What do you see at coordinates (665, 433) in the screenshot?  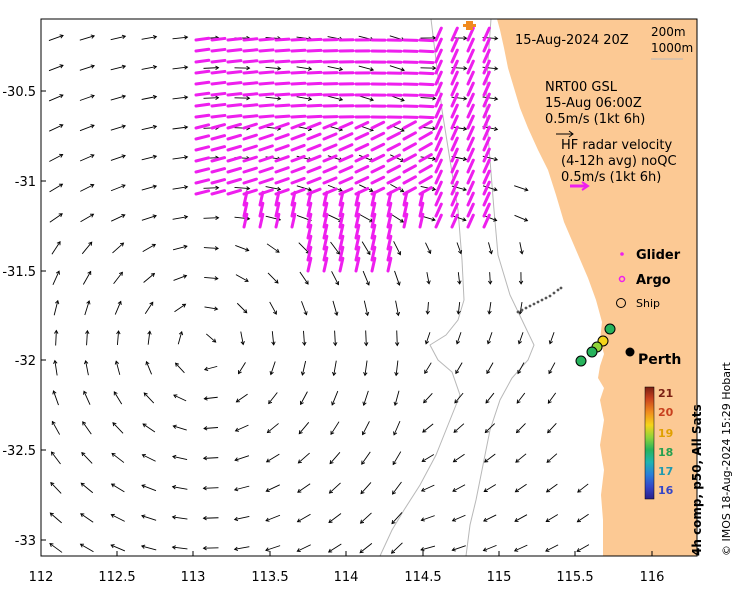 I see `colorbar-tick: 19` at bounding box center [665, 433].